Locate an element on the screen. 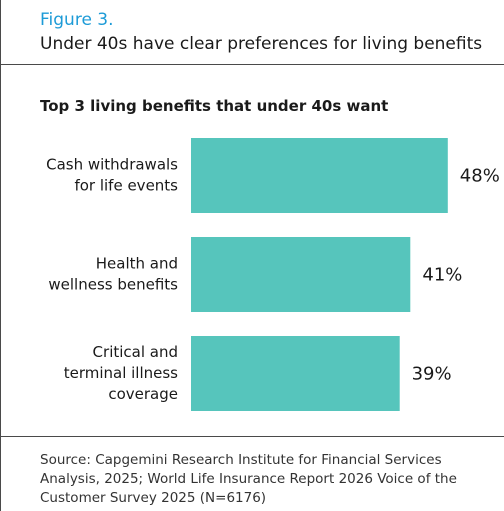  category-label: Cash withdrawals is located at coordinates (112, 165).